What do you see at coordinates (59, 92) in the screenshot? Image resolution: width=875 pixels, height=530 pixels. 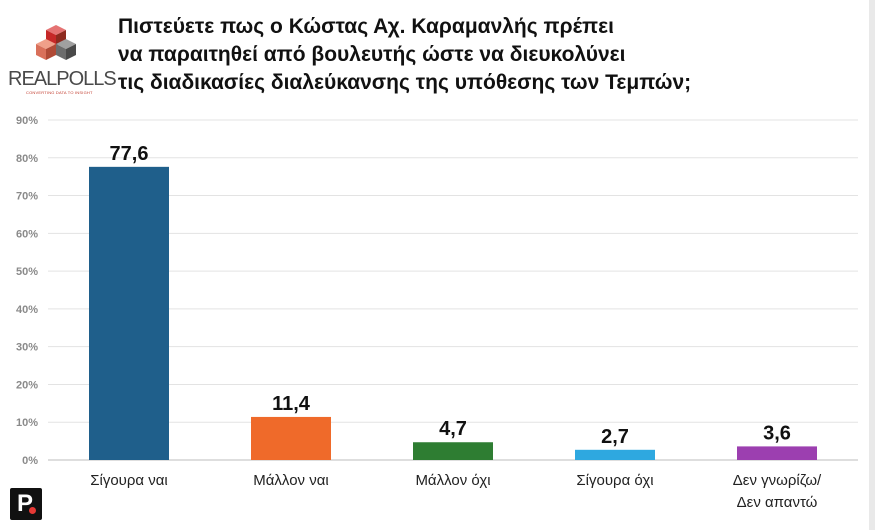 I see `logo-tagline: CONVERTING DATA TO INSIGHT` at bounding box center [59, 92].